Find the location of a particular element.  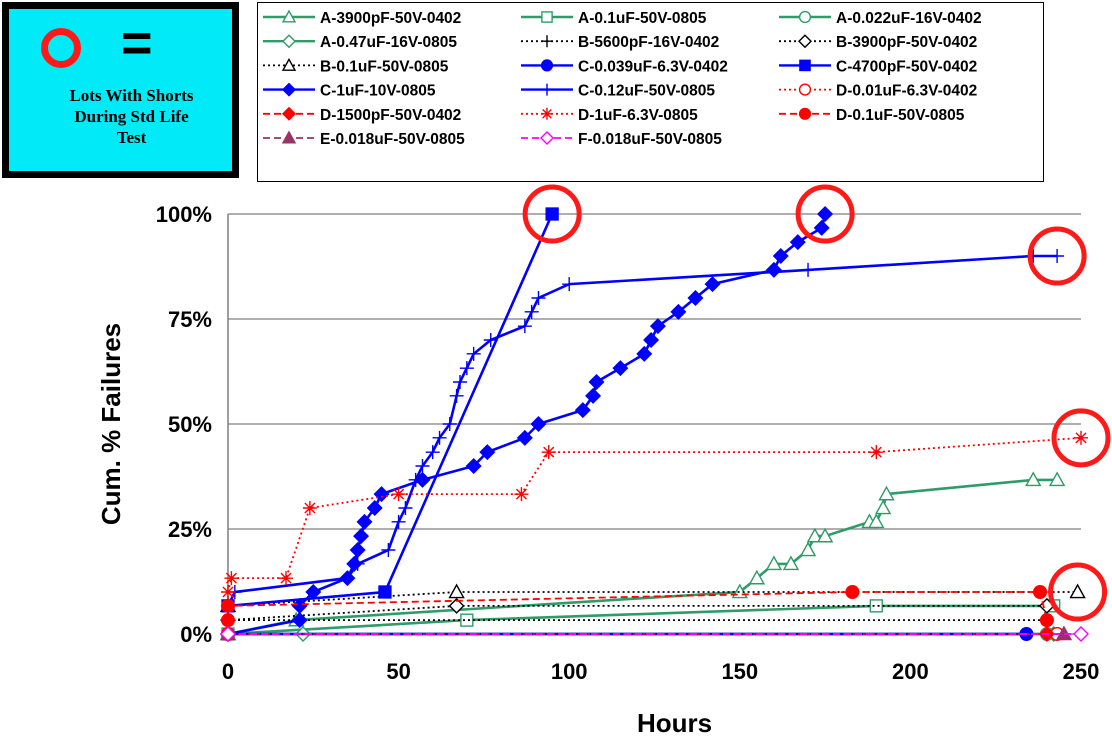

legend-label: B-3900pF-50V-0402 is located at coordinates (906, 42).